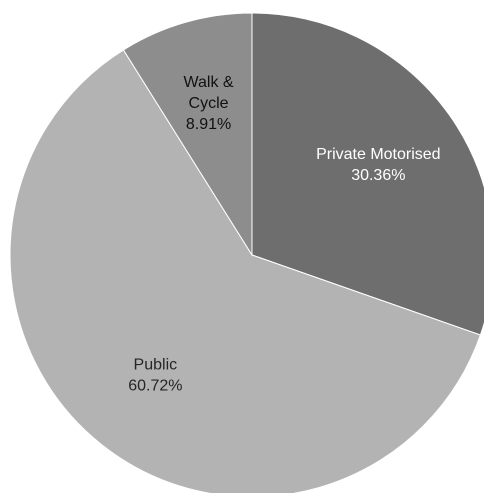 This screenshot has height=493, width=484. I want to click on slice-percent-private-motorised: 30.36%, so click(378, 175).